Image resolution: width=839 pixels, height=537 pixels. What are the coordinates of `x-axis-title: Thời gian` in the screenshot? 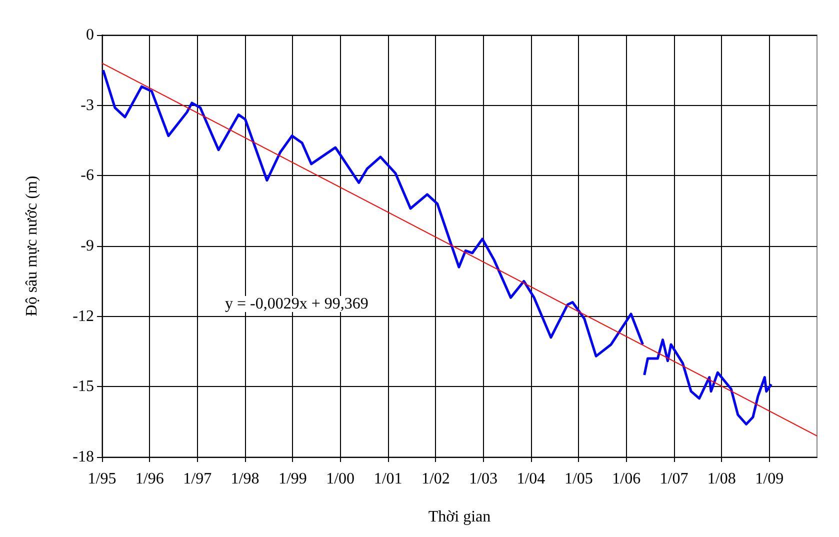 It's located at (459, 517).